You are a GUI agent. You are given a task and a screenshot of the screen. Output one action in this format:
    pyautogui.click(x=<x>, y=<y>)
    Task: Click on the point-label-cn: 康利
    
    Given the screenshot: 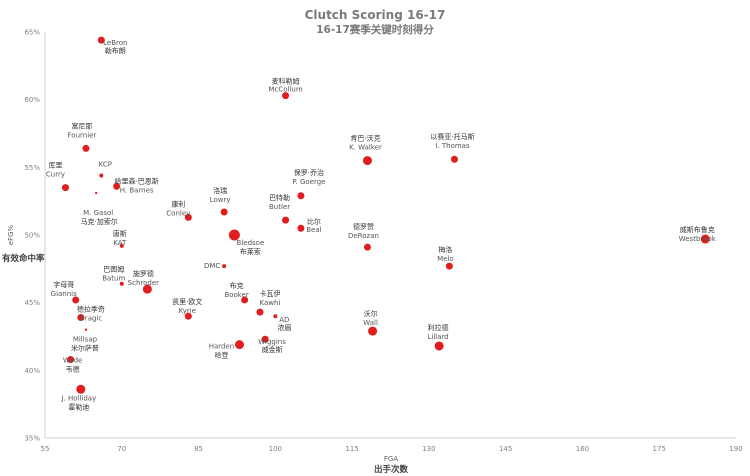 What is the action you would take?
    pyautogui.click(x=178, y=203)
    